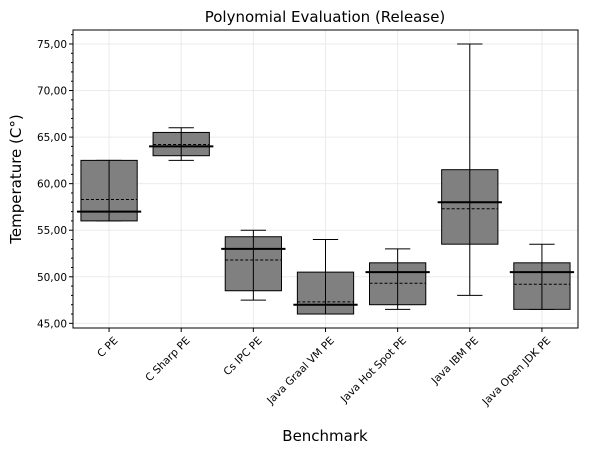 Image resolution: width=600 pixels, height=450 pixels. What do you see at coordinates (52, 92) in the screenshot?
I see `y-tick-label: 70,00` at bounding box center [52, 92].